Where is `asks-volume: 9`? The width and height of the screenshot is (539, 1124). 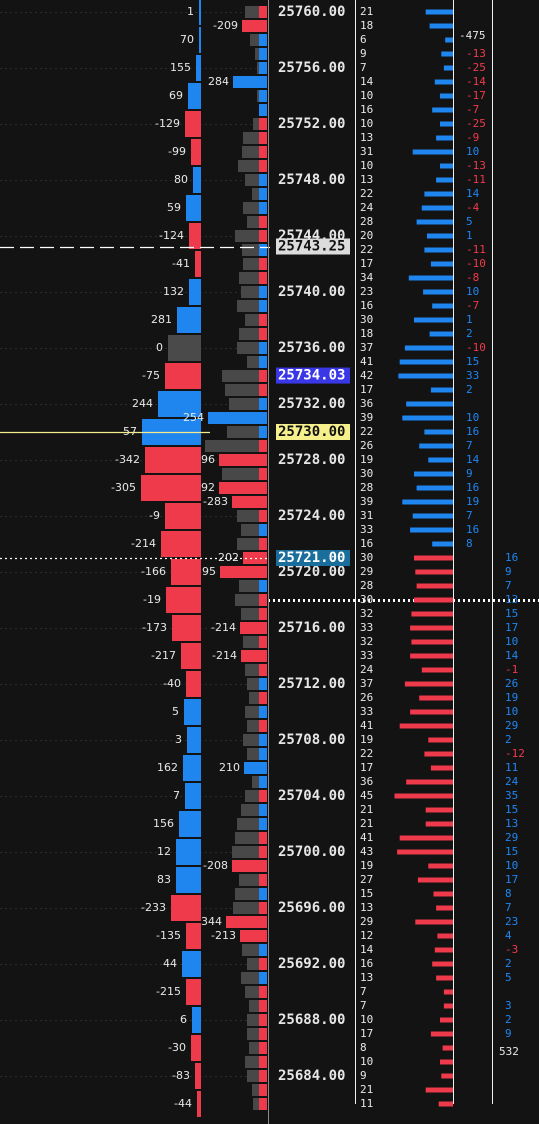
asks-volume: 9 is located at coordinates (363, 53).